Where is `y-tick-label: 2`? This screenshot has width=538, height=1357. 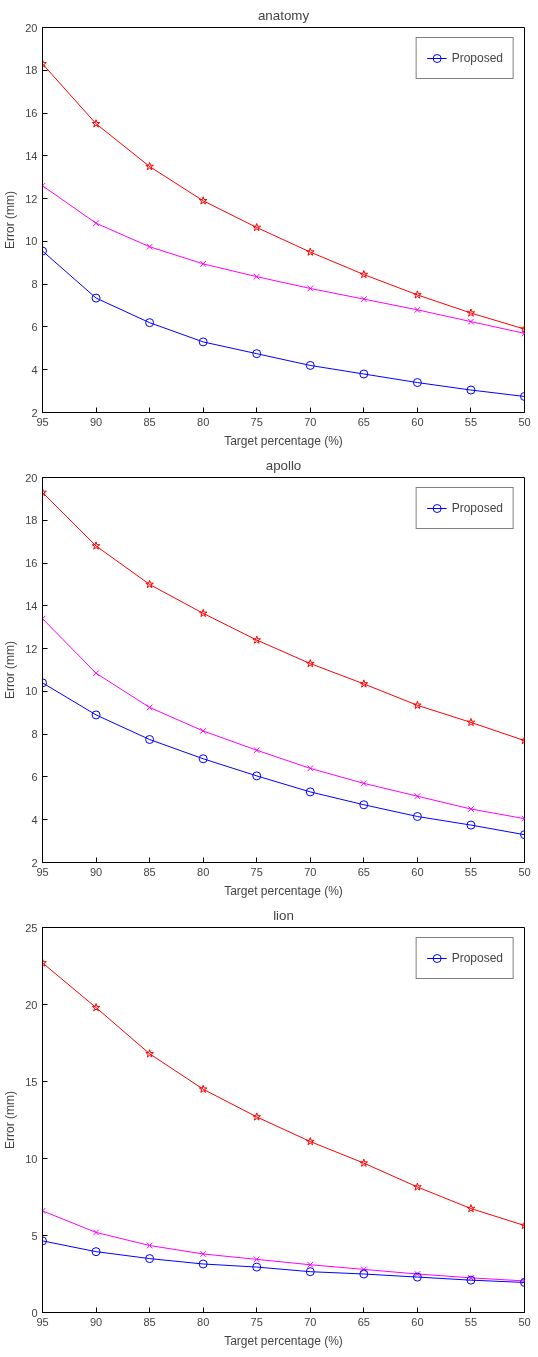
y-tick-label: 2 is located at coordinates (34, 862).